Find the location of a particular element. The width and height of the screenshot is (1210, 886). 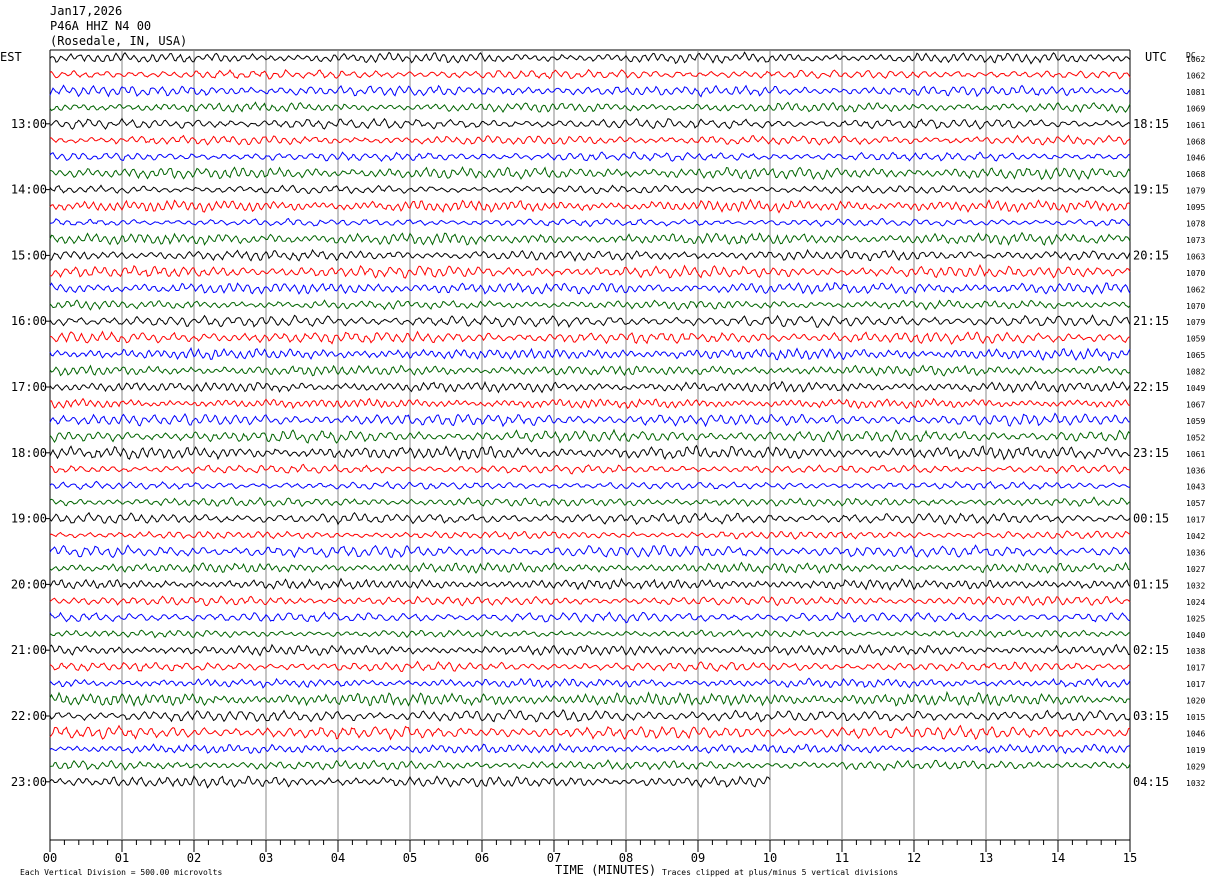

dc-offset-label: 1081 is located at coordinates (1195, 92).